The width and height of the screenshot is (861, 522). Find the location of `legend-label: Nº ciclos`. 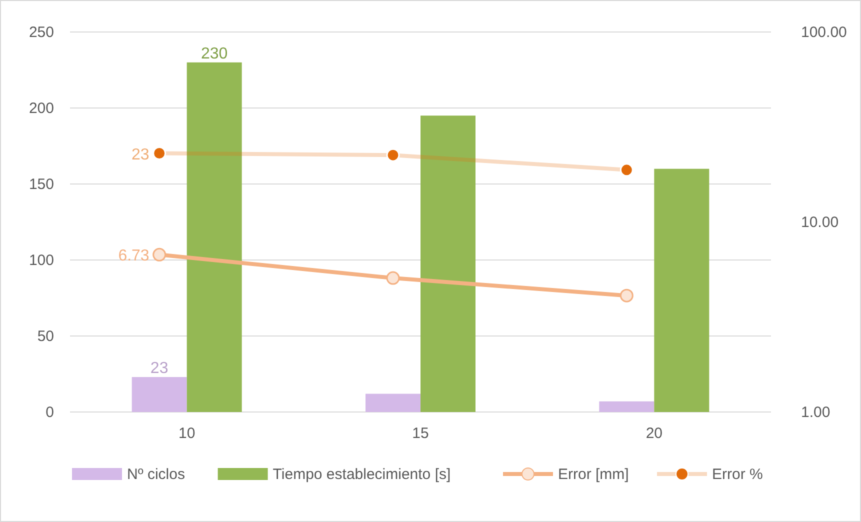

legend-label: Nº ciclos is located at coordinates (156, 474).